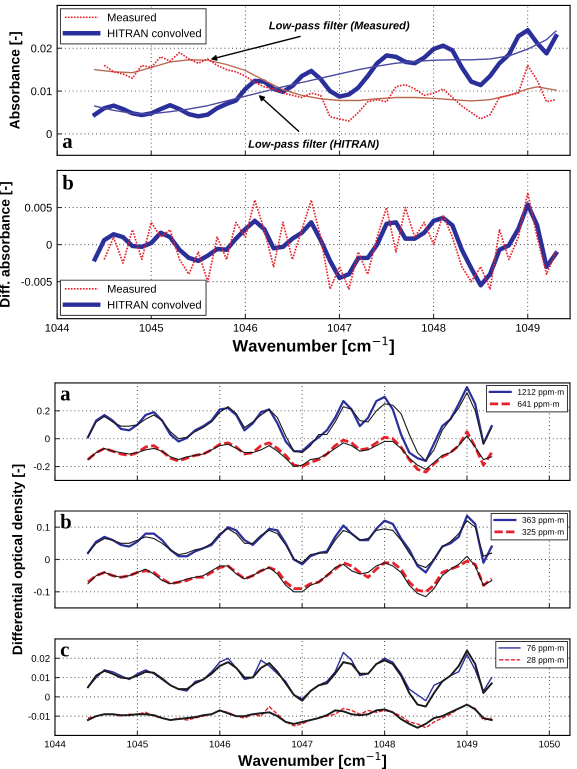 This screenshot has height=769, width=577. I want to click on y-tick-label: 0.2, so click(43, 411).